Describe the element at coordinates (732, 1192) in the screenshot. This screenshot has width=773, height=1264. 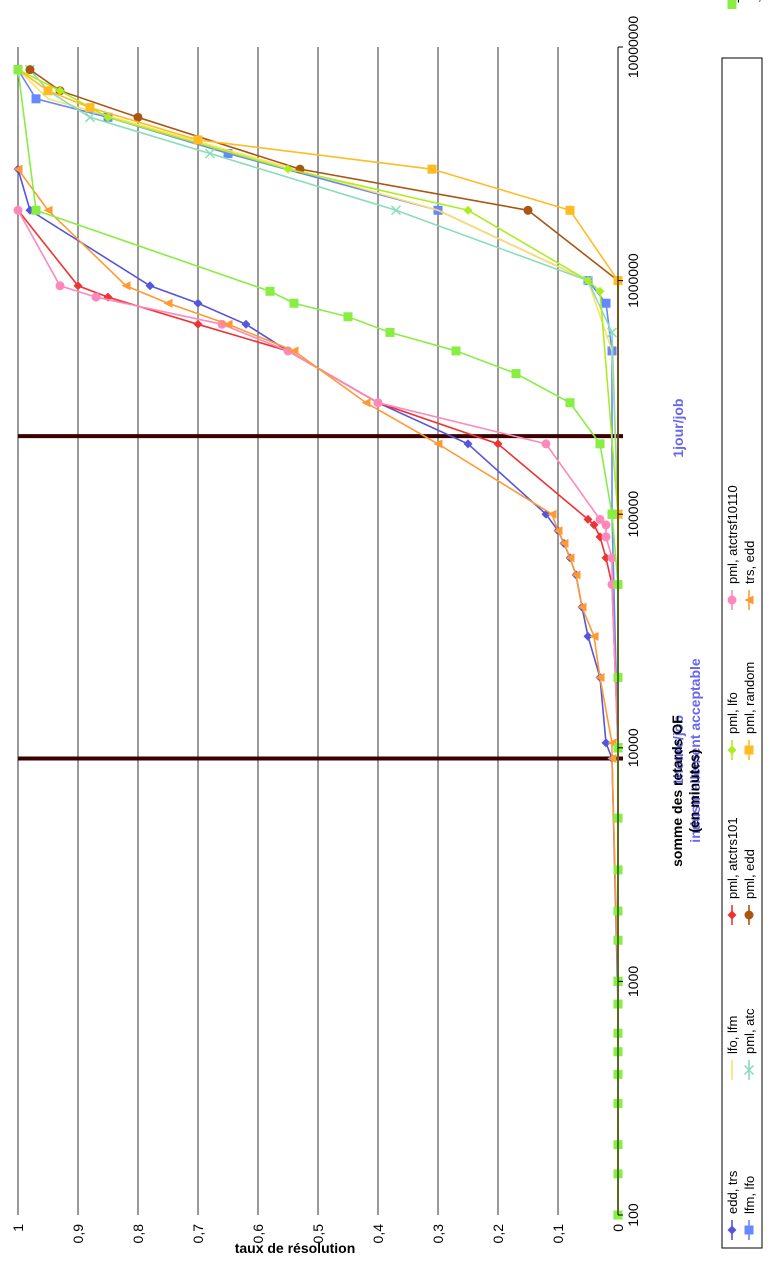
I see `legend-label: edd, trs` at that location.